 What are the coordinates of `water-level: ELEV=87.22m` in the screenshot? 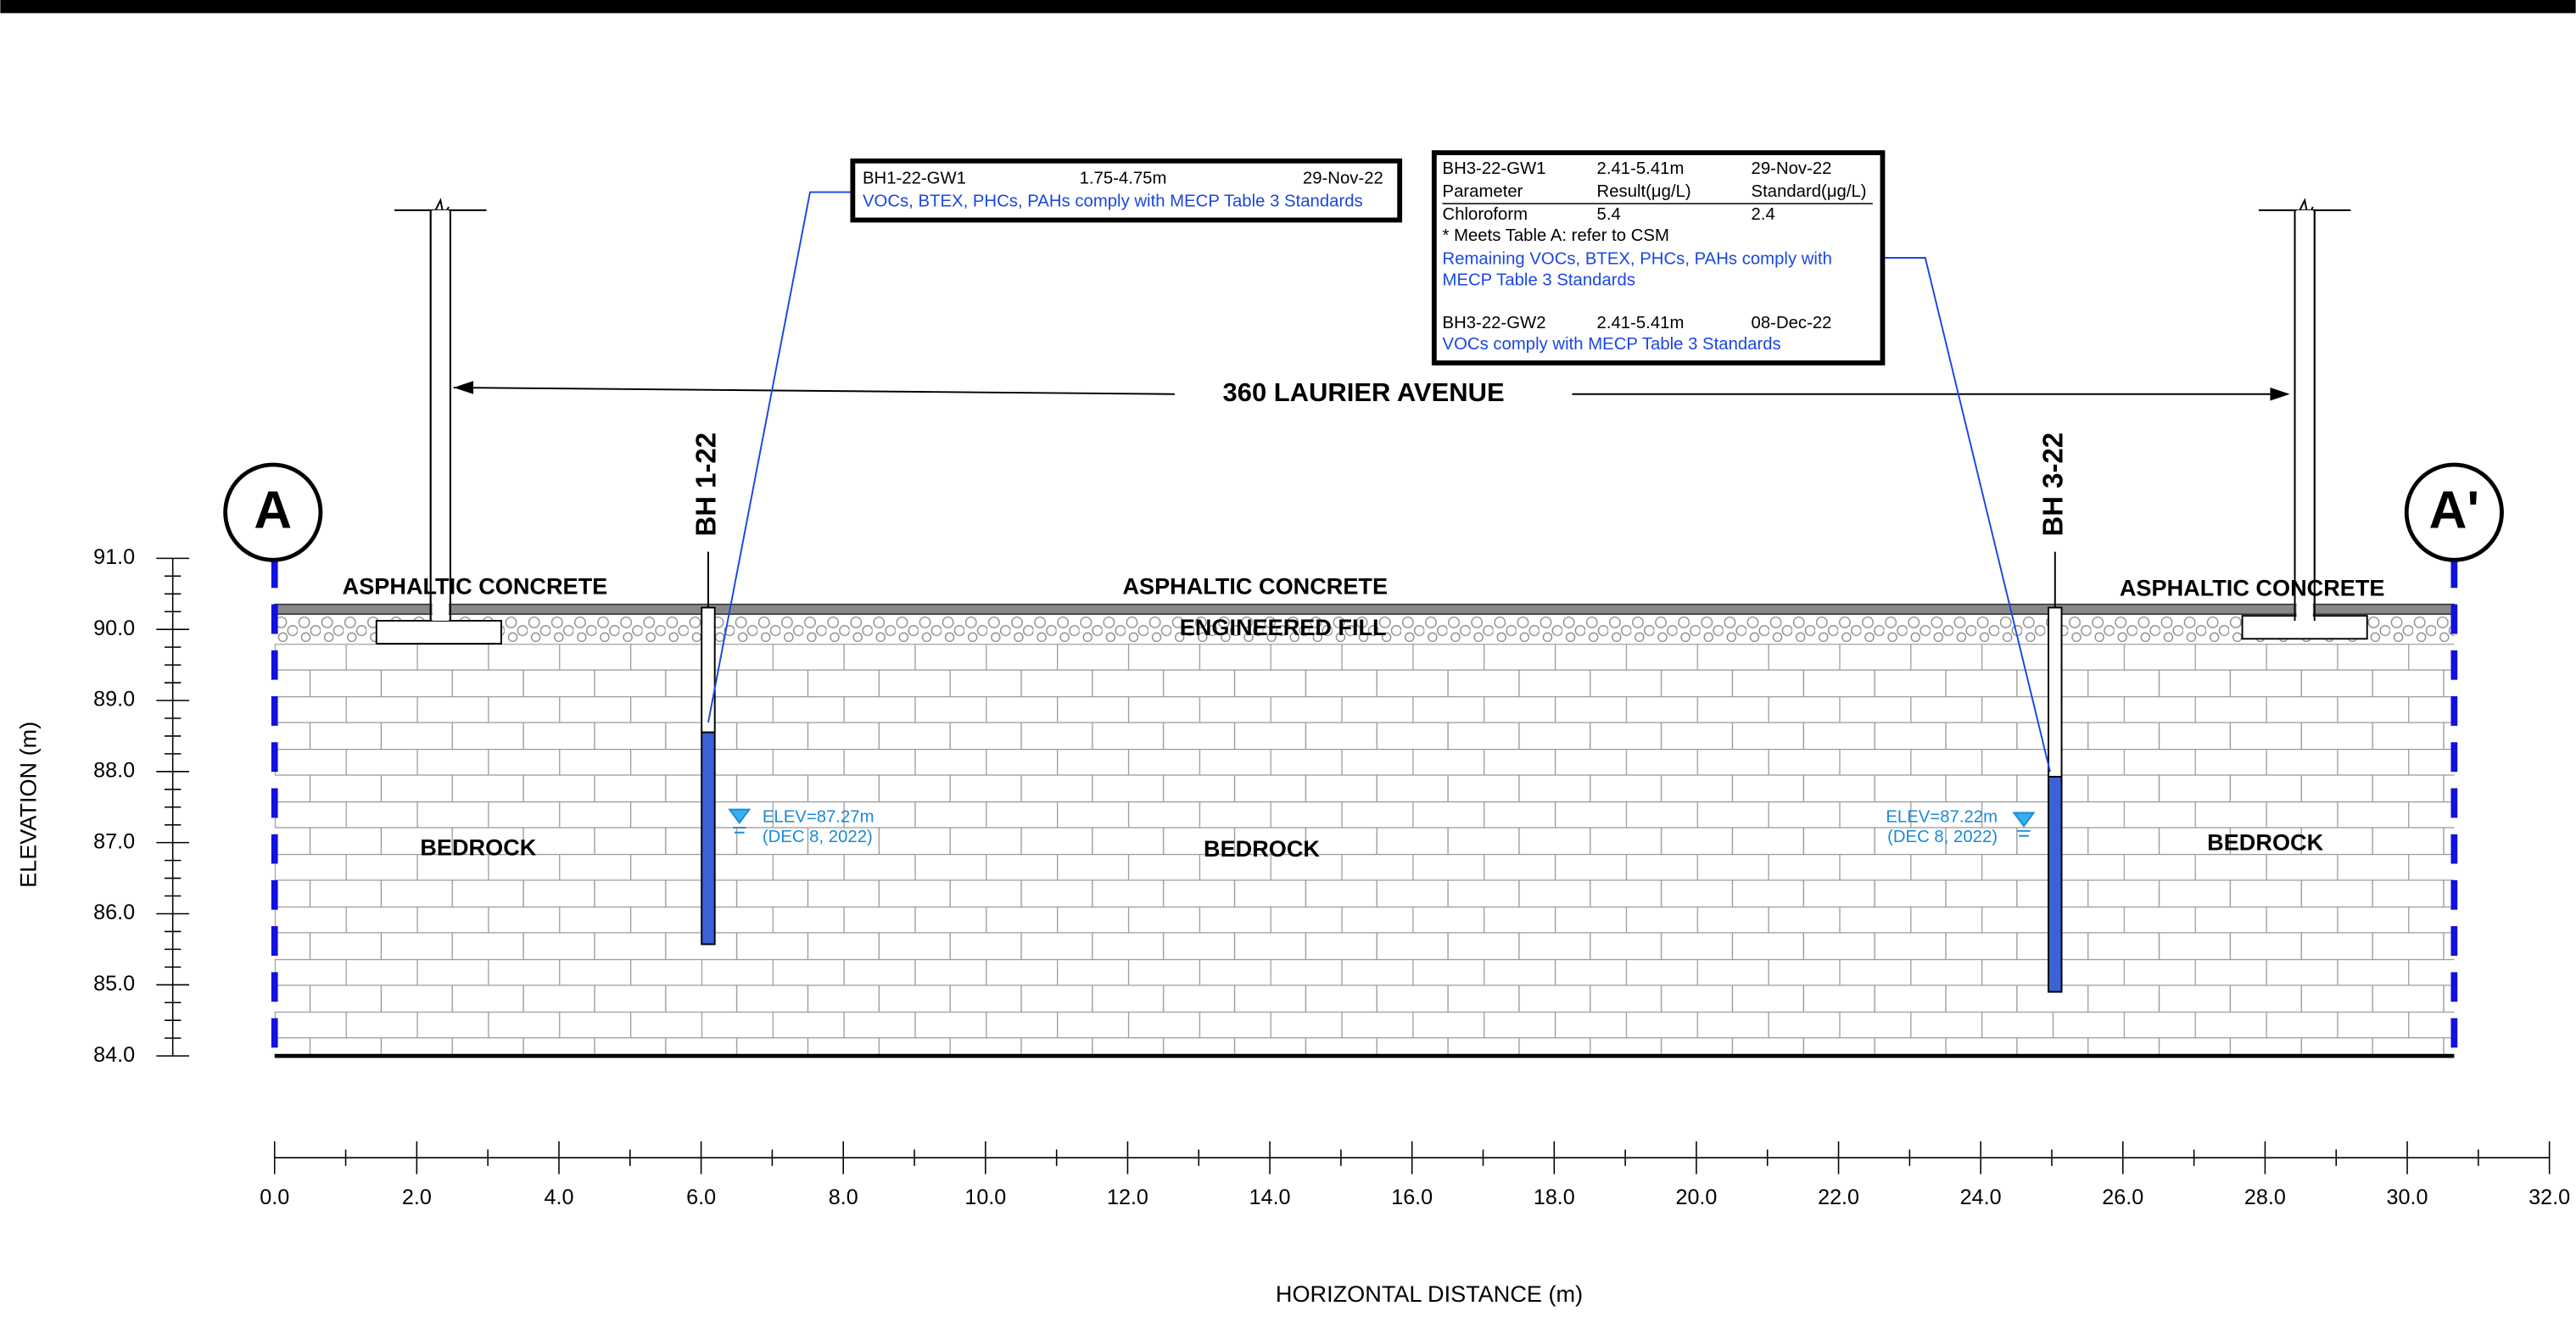 It's located at (1942, 817).